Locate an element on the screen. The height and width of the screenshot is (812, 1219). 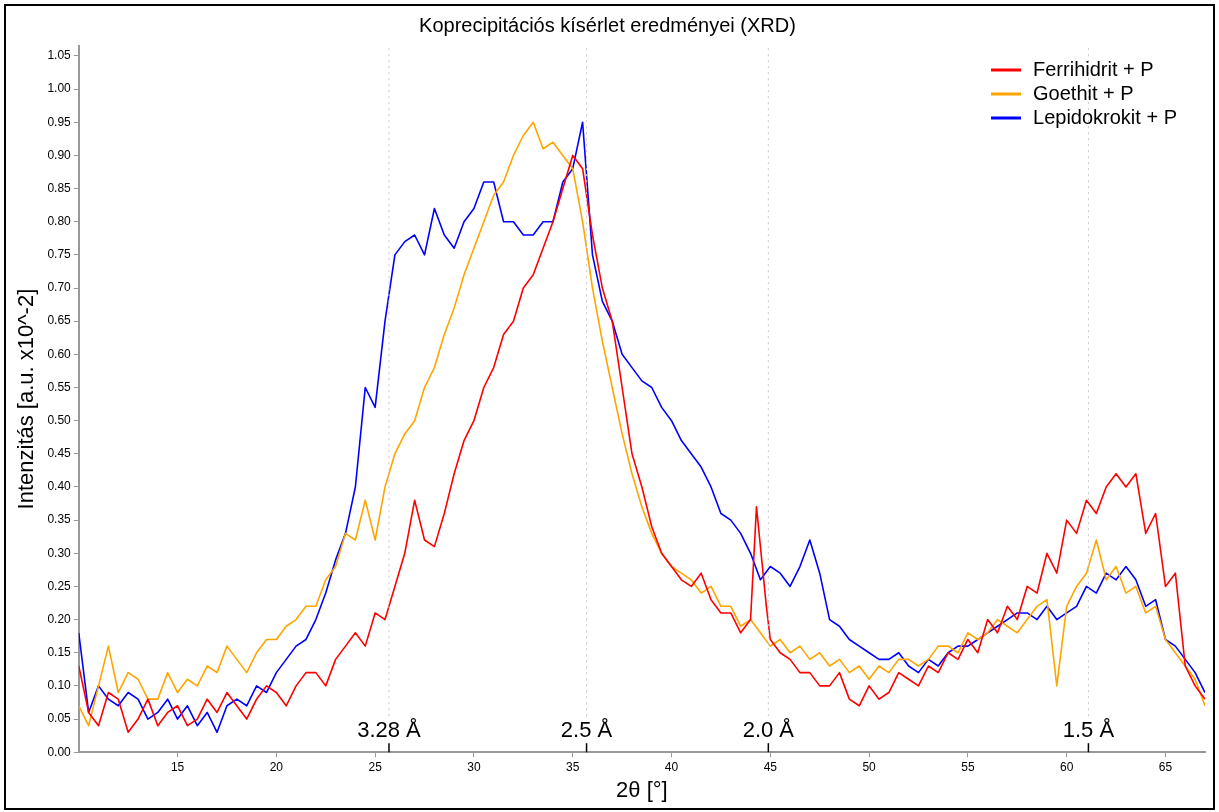
x-tick-label: 35 is located at coordinates (573, 766).